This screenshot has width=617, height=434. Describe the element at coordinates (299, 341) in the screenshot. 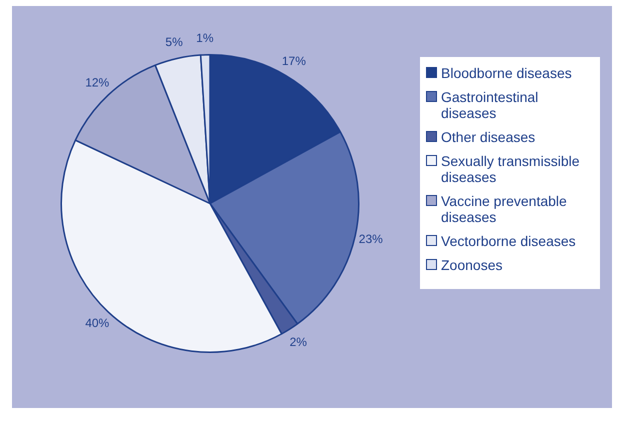

I see `data-label: 2%` at that location.